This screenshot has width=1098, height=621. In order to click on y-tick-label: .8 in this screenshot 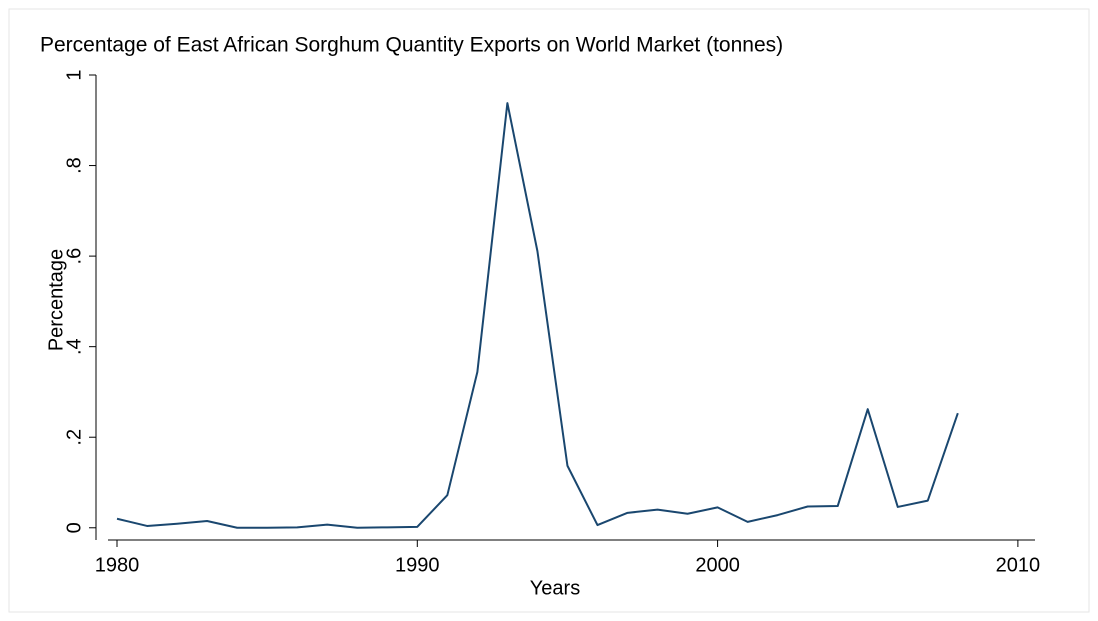, I will do `click(74, 165)`.